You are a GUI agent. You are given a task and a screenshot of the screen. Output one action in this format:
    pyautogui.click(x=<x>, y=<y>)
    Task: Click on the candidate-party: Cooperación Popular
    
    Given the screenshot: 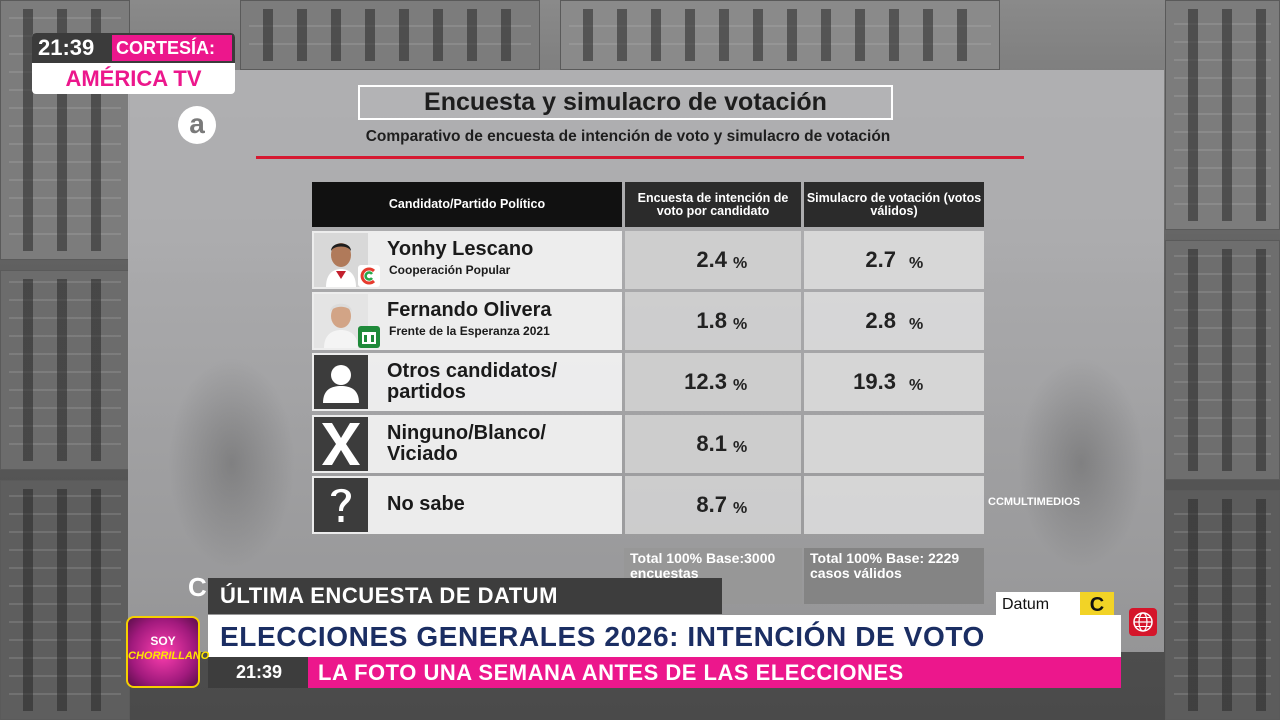 What is the action you would take?
    pyautogui.click(x=450, y=270)
    